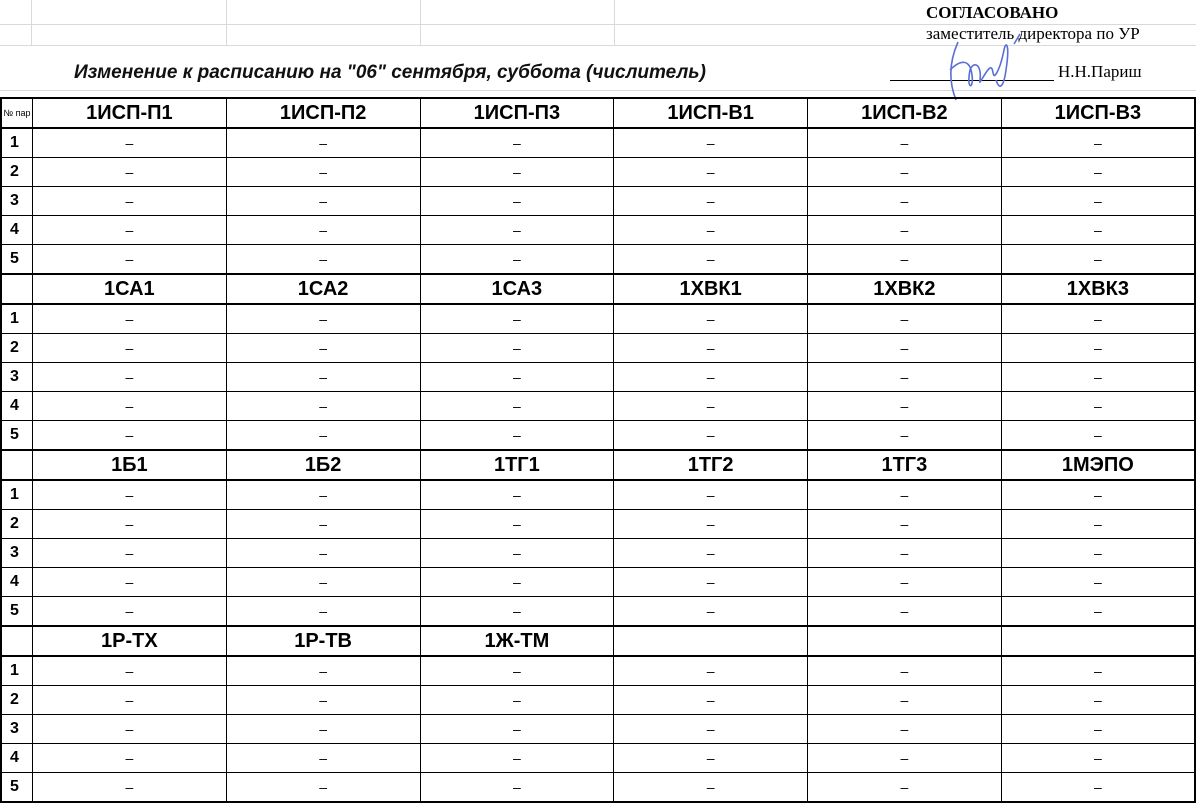 Image resolution: width=1196 pixels, height=803 pixels. What do you see at coordinates (904, 113) in the screenshot?
I see `group-name: 1ИСП-В2` at bounding box center [904, 113].